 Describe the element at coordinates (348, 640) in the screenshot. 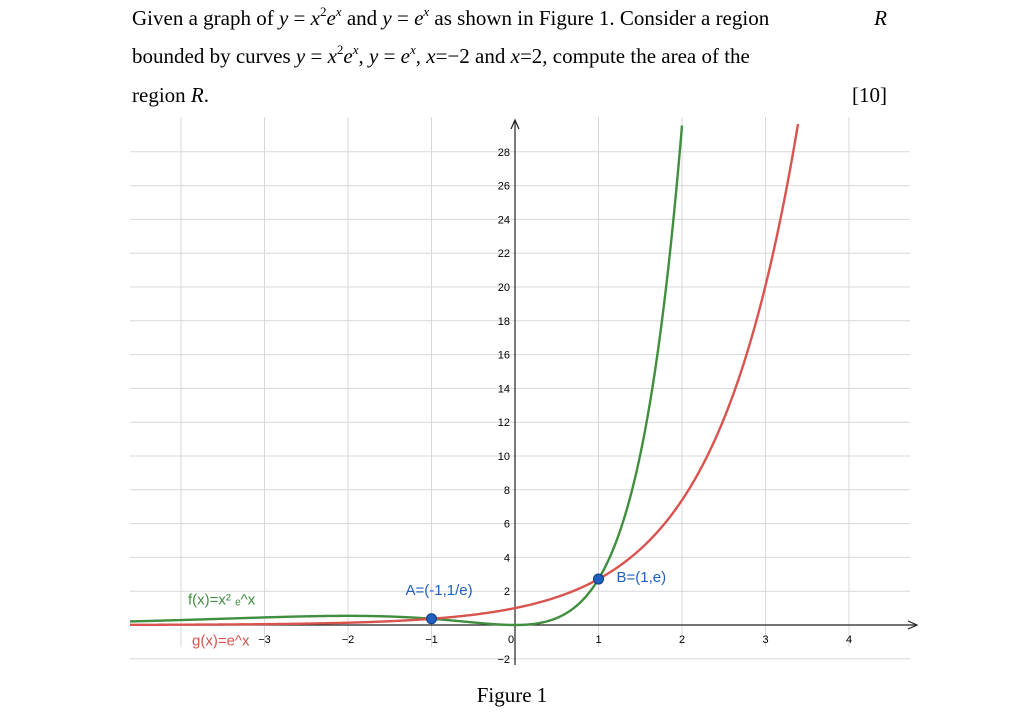

I see `x-tick-label: −2` at that location.